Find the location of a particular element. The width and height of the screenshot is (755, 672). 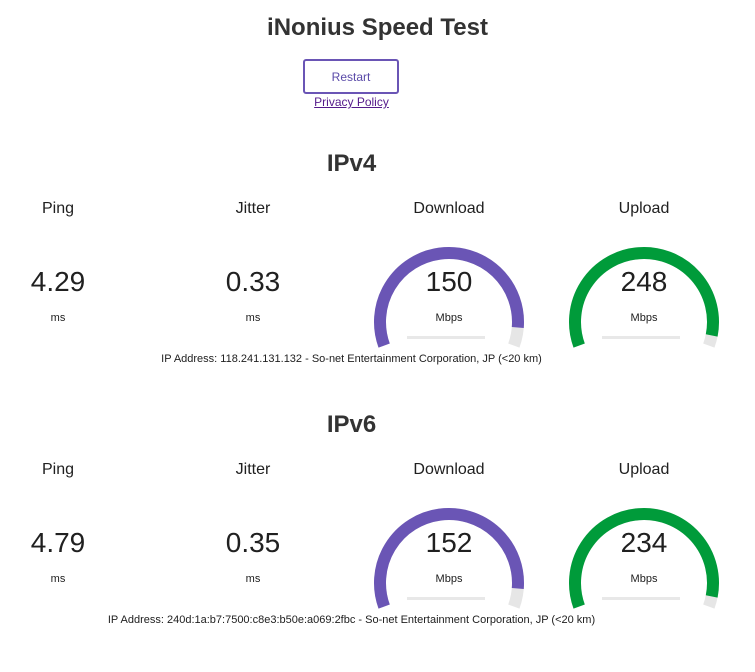

ipv4-download: Download 150 Mbps is located at coordinates (449, 274).